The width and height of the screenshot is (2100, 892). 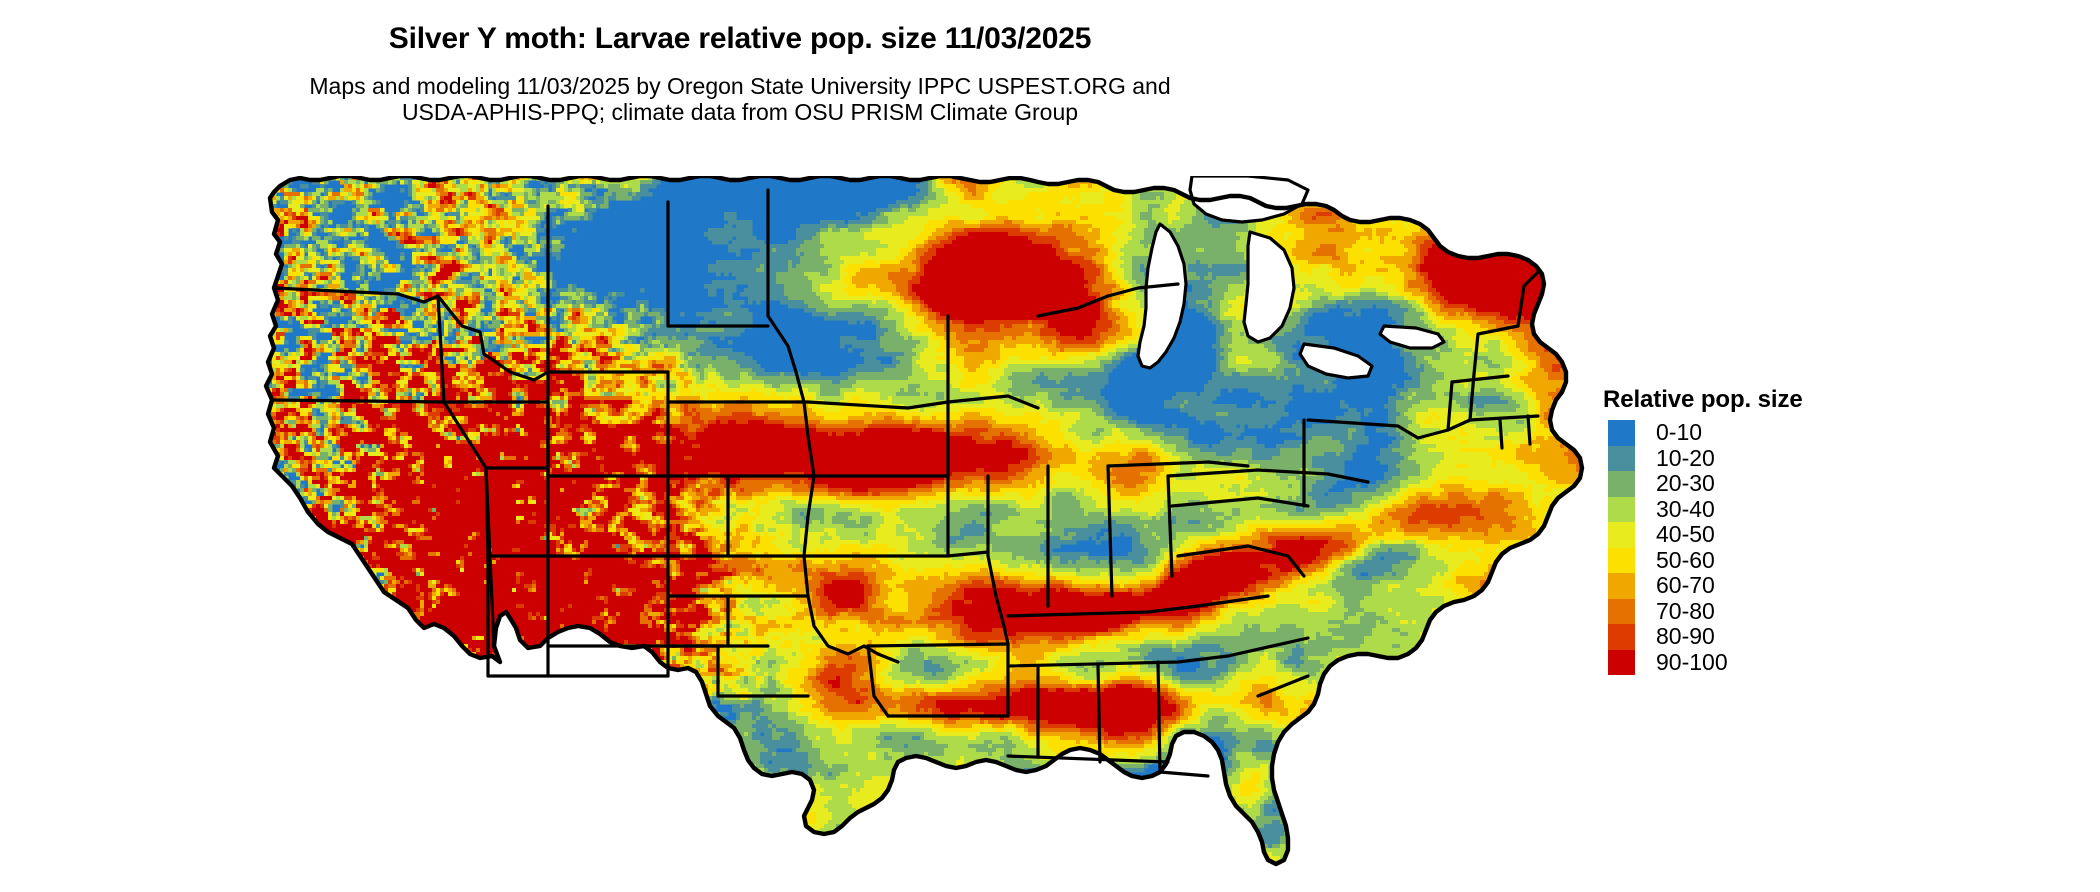 What do you see at coordinates (1703, 399) in the screenshot?
I see `legend-title: Relative pop. size` at bounding box center [1703, 399].